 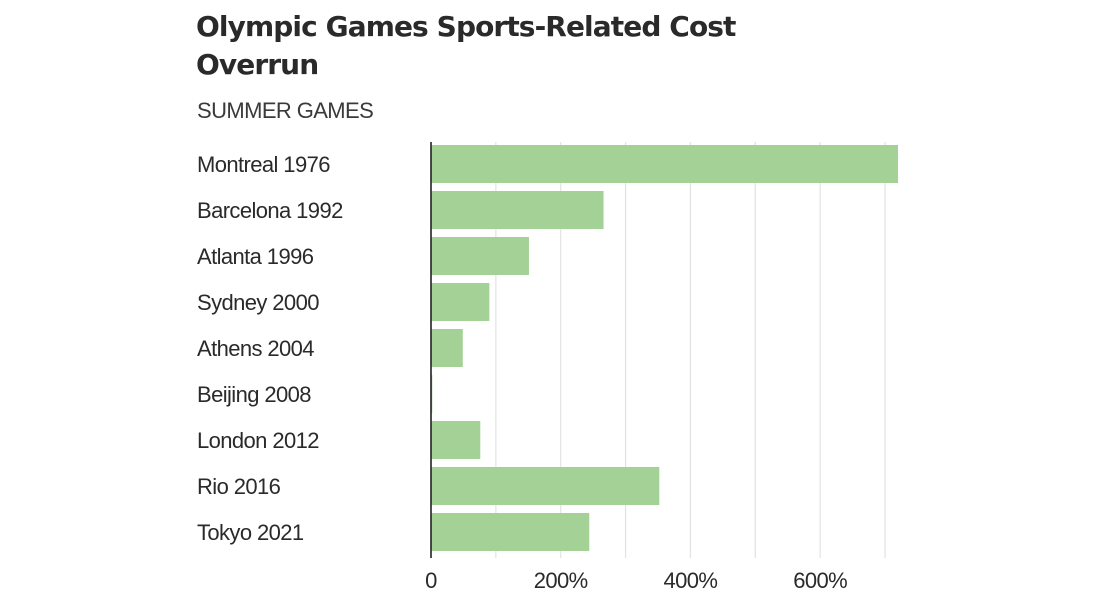 I want to click on x-tick-label: 0, so click(x=431, y=580).